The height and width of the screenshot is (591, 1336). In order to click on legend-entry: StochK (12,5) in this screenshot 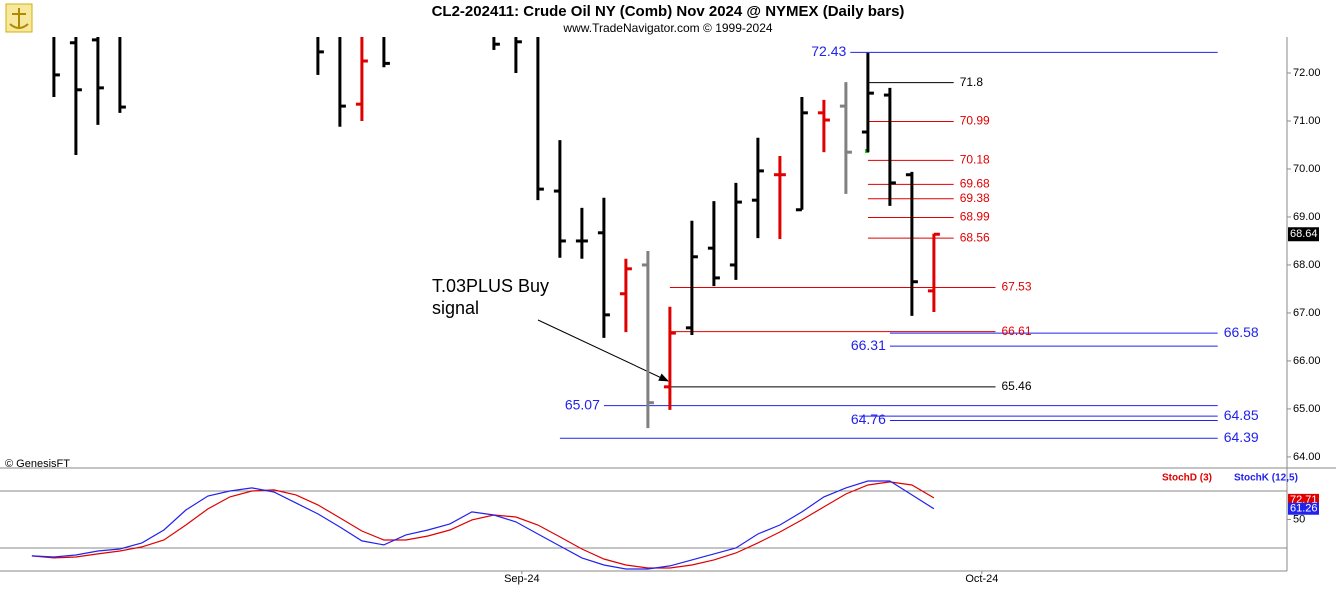, I will do `click(1266, 478)`.